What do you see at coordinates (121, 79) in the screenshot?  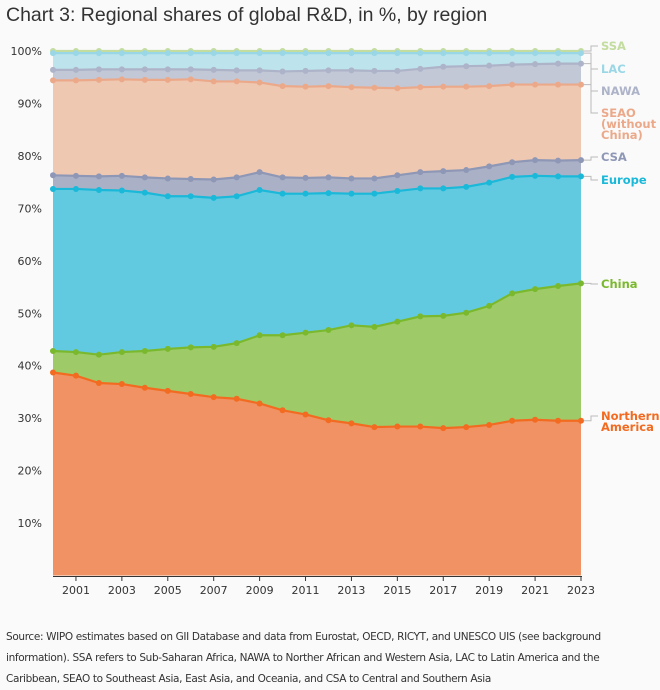 I see `point-seao-without-china-2003` at bounding box center [121, 79].